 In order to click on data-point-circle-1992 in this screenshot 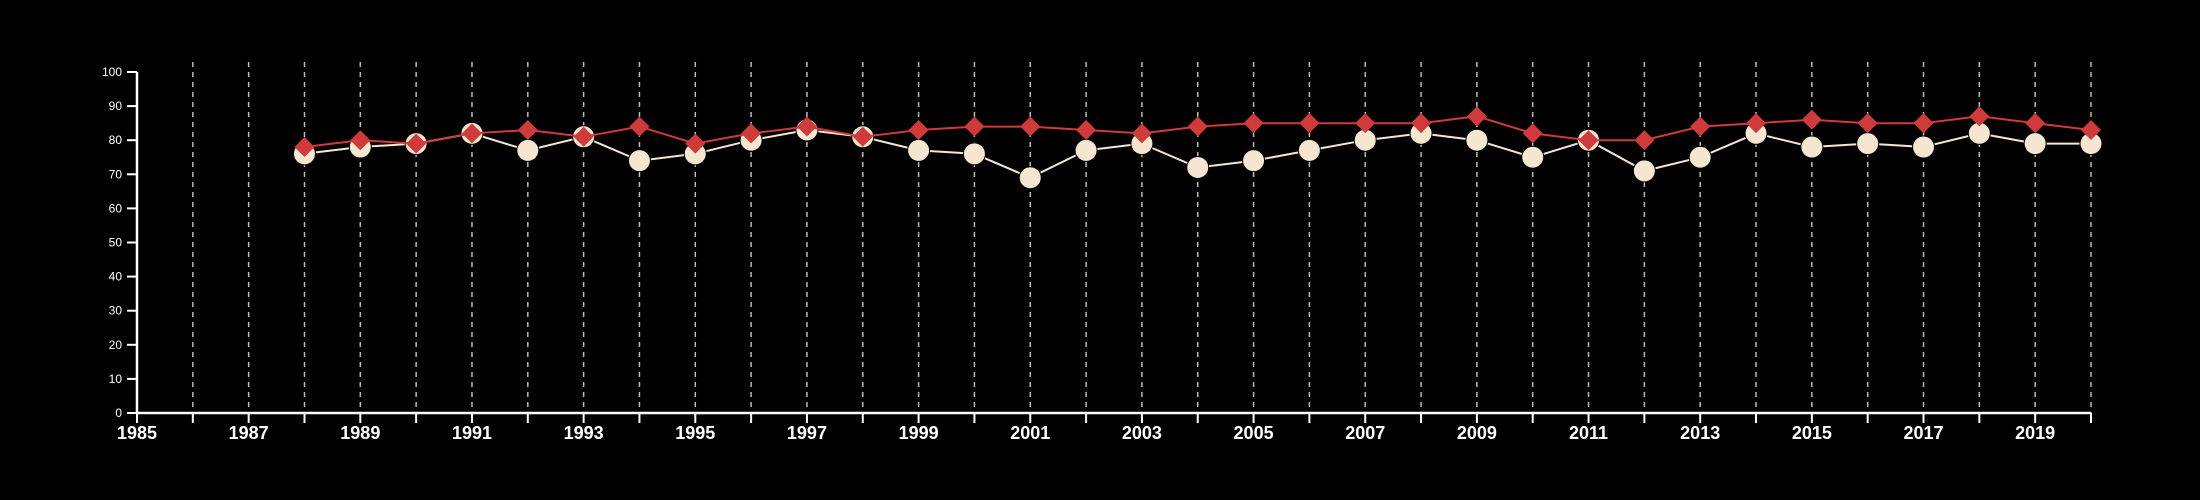, I will do `click(528, 150)`.